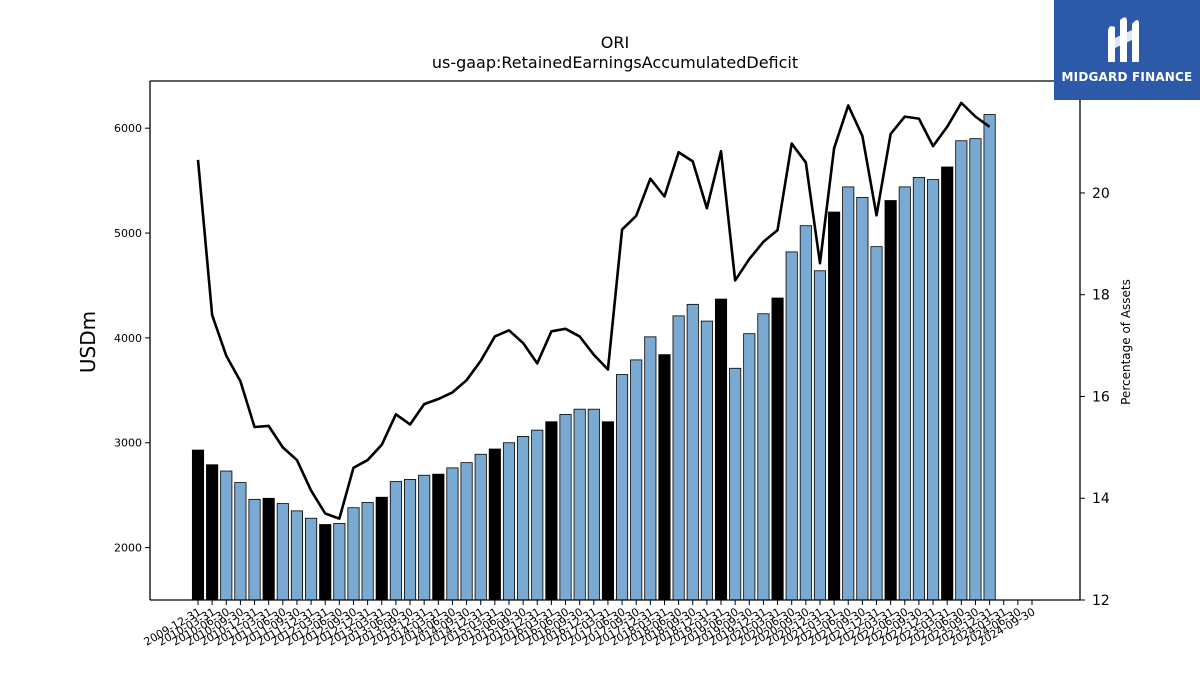 This screenshot has width=1200, height=675. What do you see at coordinates (615, 42) in the screenshot?
I see `chart-title: ORI` at bounding box center [615, 42].